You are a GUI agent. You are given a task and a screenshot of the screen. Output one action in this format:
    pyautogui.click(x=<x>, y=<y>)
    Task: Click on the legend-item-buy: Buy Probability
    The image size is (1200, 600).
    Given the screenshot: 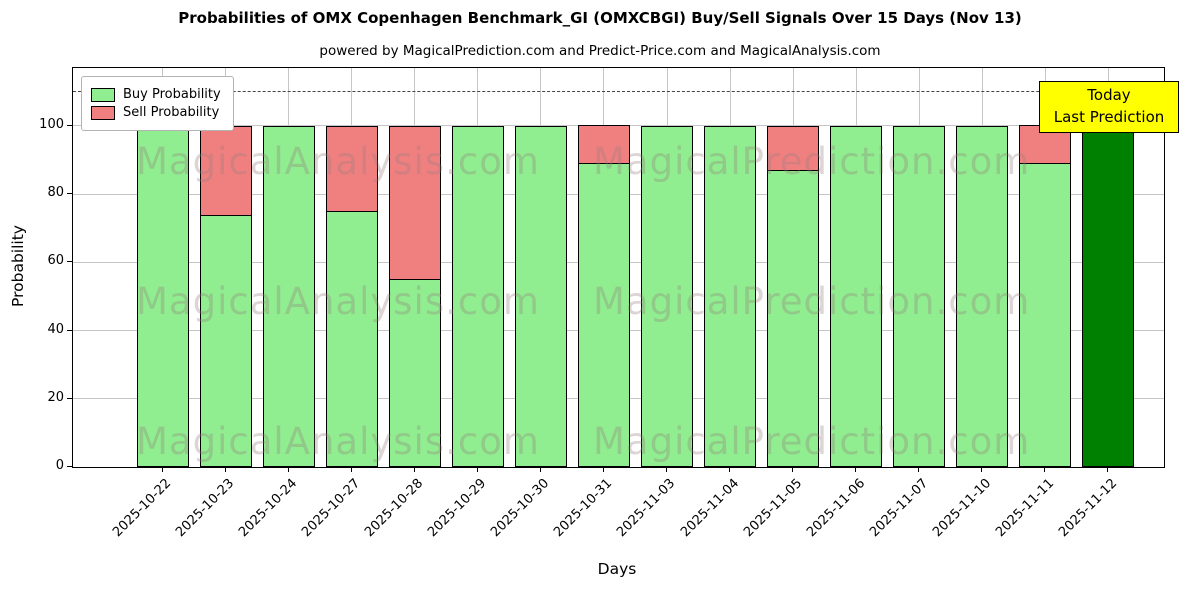 What is the action you would take?
    pyautogui.click(x=156, y=94)
    